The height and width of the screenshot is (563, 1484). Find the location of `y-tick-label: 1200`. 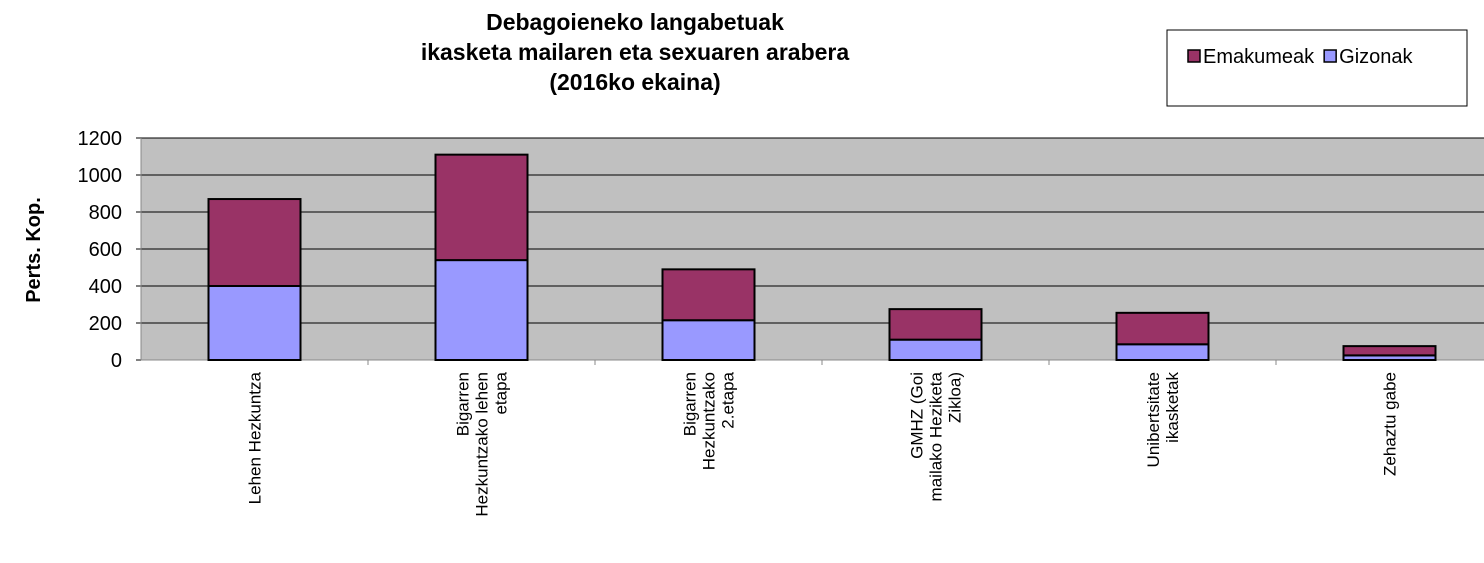

y-tick-label: 1200 is located at coordinates (100, 139).